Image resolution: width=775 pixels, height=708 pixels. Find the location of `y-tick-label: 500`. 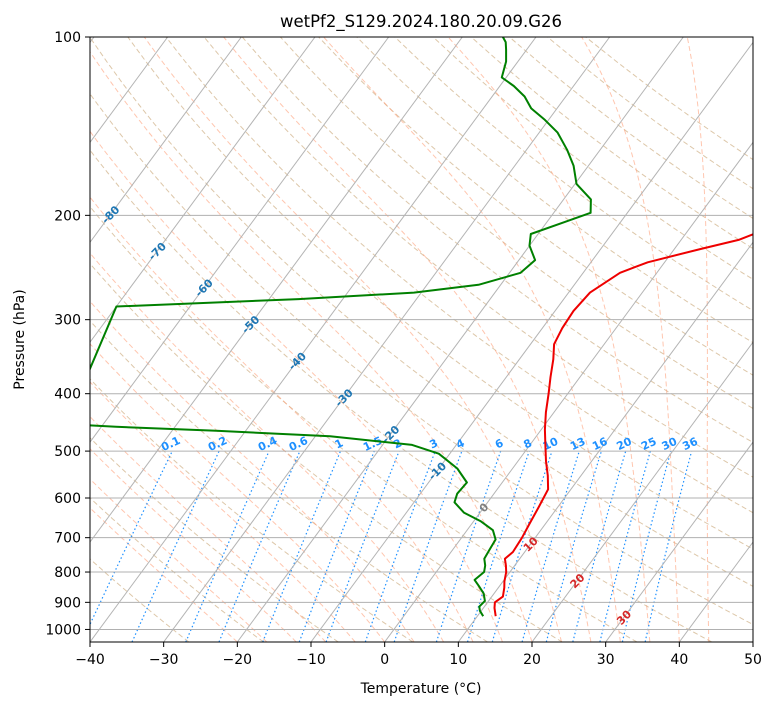

y-tick-label: 500 is located at coordinates (67, 452).